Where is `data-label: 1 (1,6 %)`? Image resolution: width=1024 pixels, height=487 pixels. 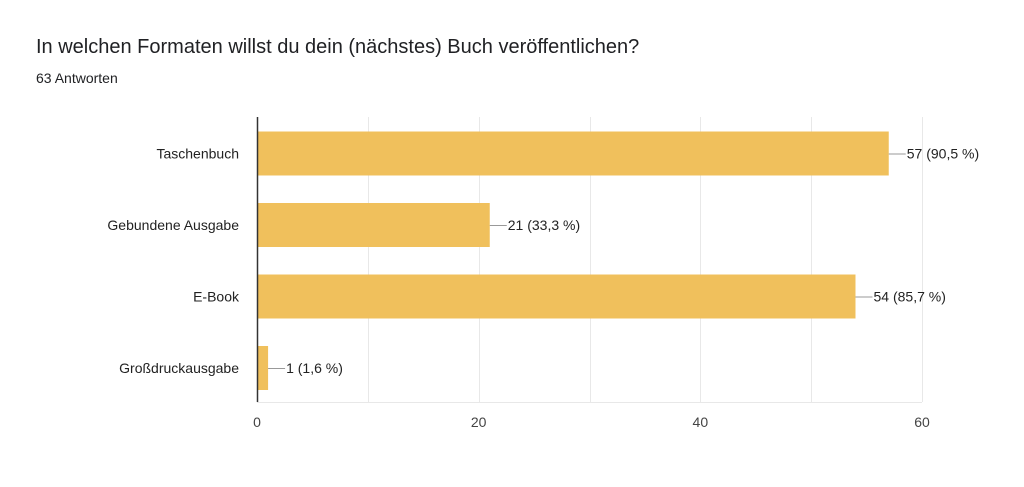 data-label: 1 (1,6 %) is located at coordinates (314, 368).